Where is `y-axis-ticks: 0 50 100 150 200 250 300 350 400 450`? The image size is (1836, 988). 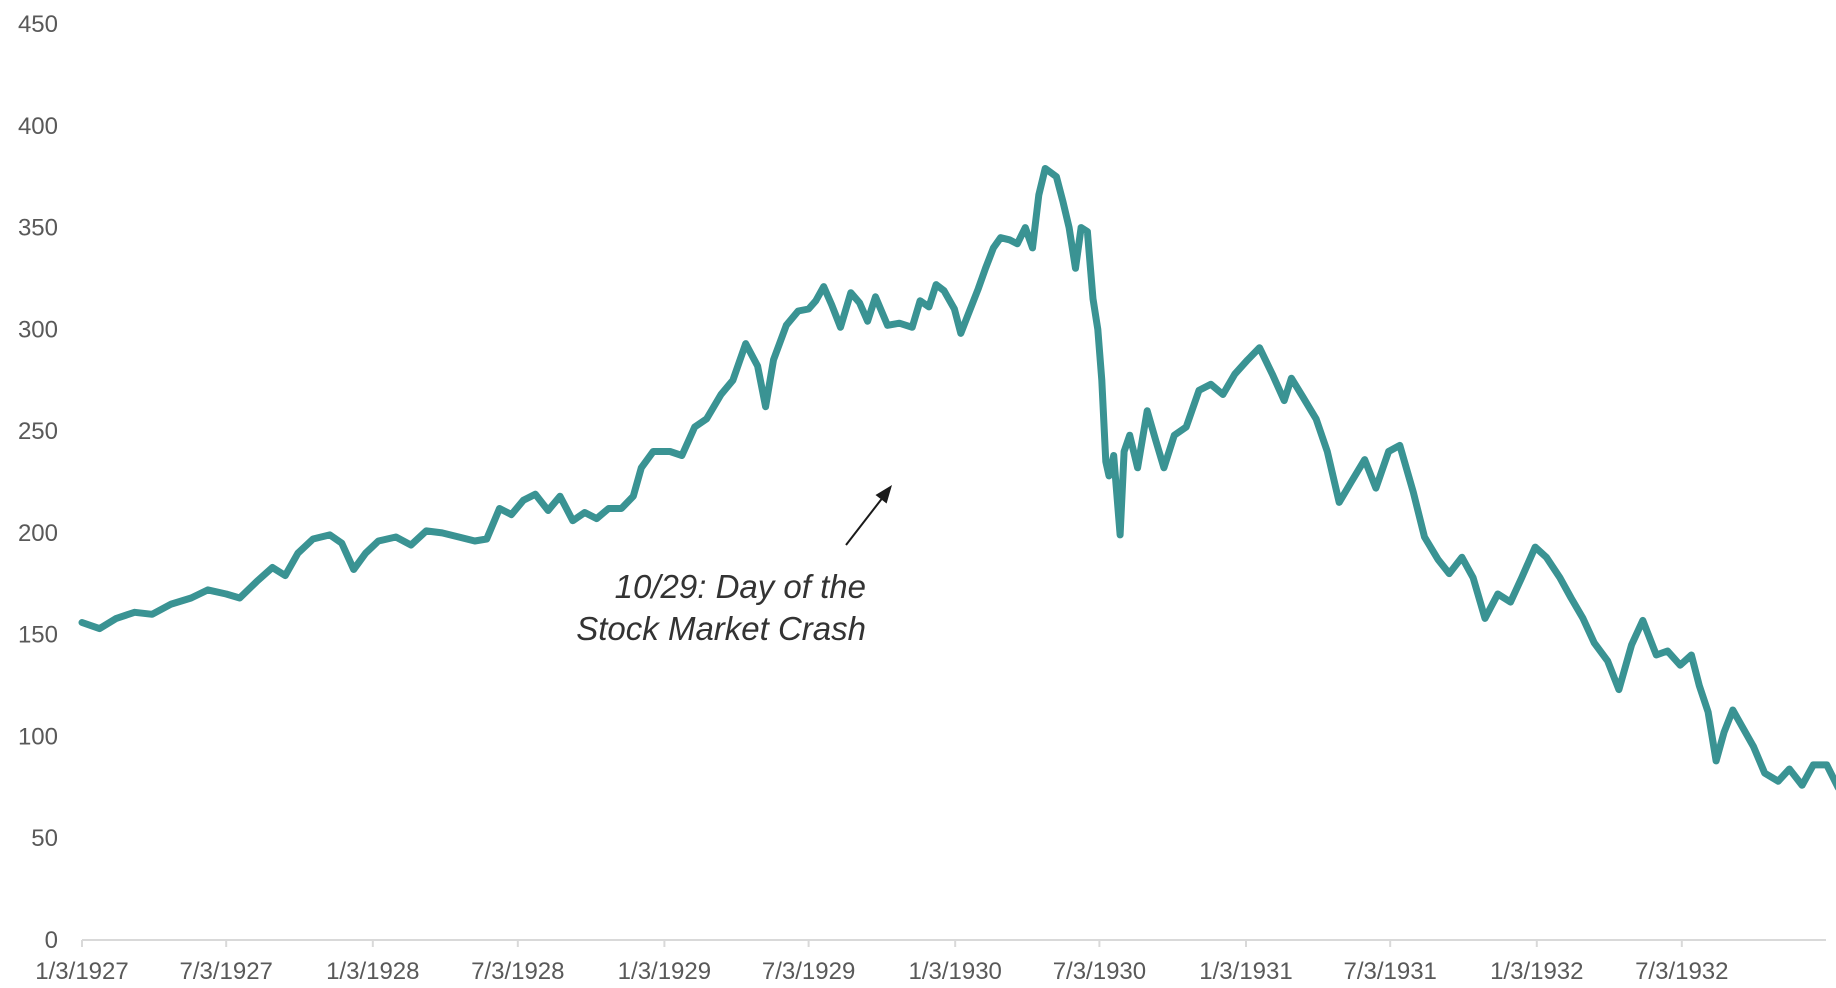
y-axis-ticks: 0 50 100 150 200 250 300 350 400 450 is located at coordinates (38, 482).